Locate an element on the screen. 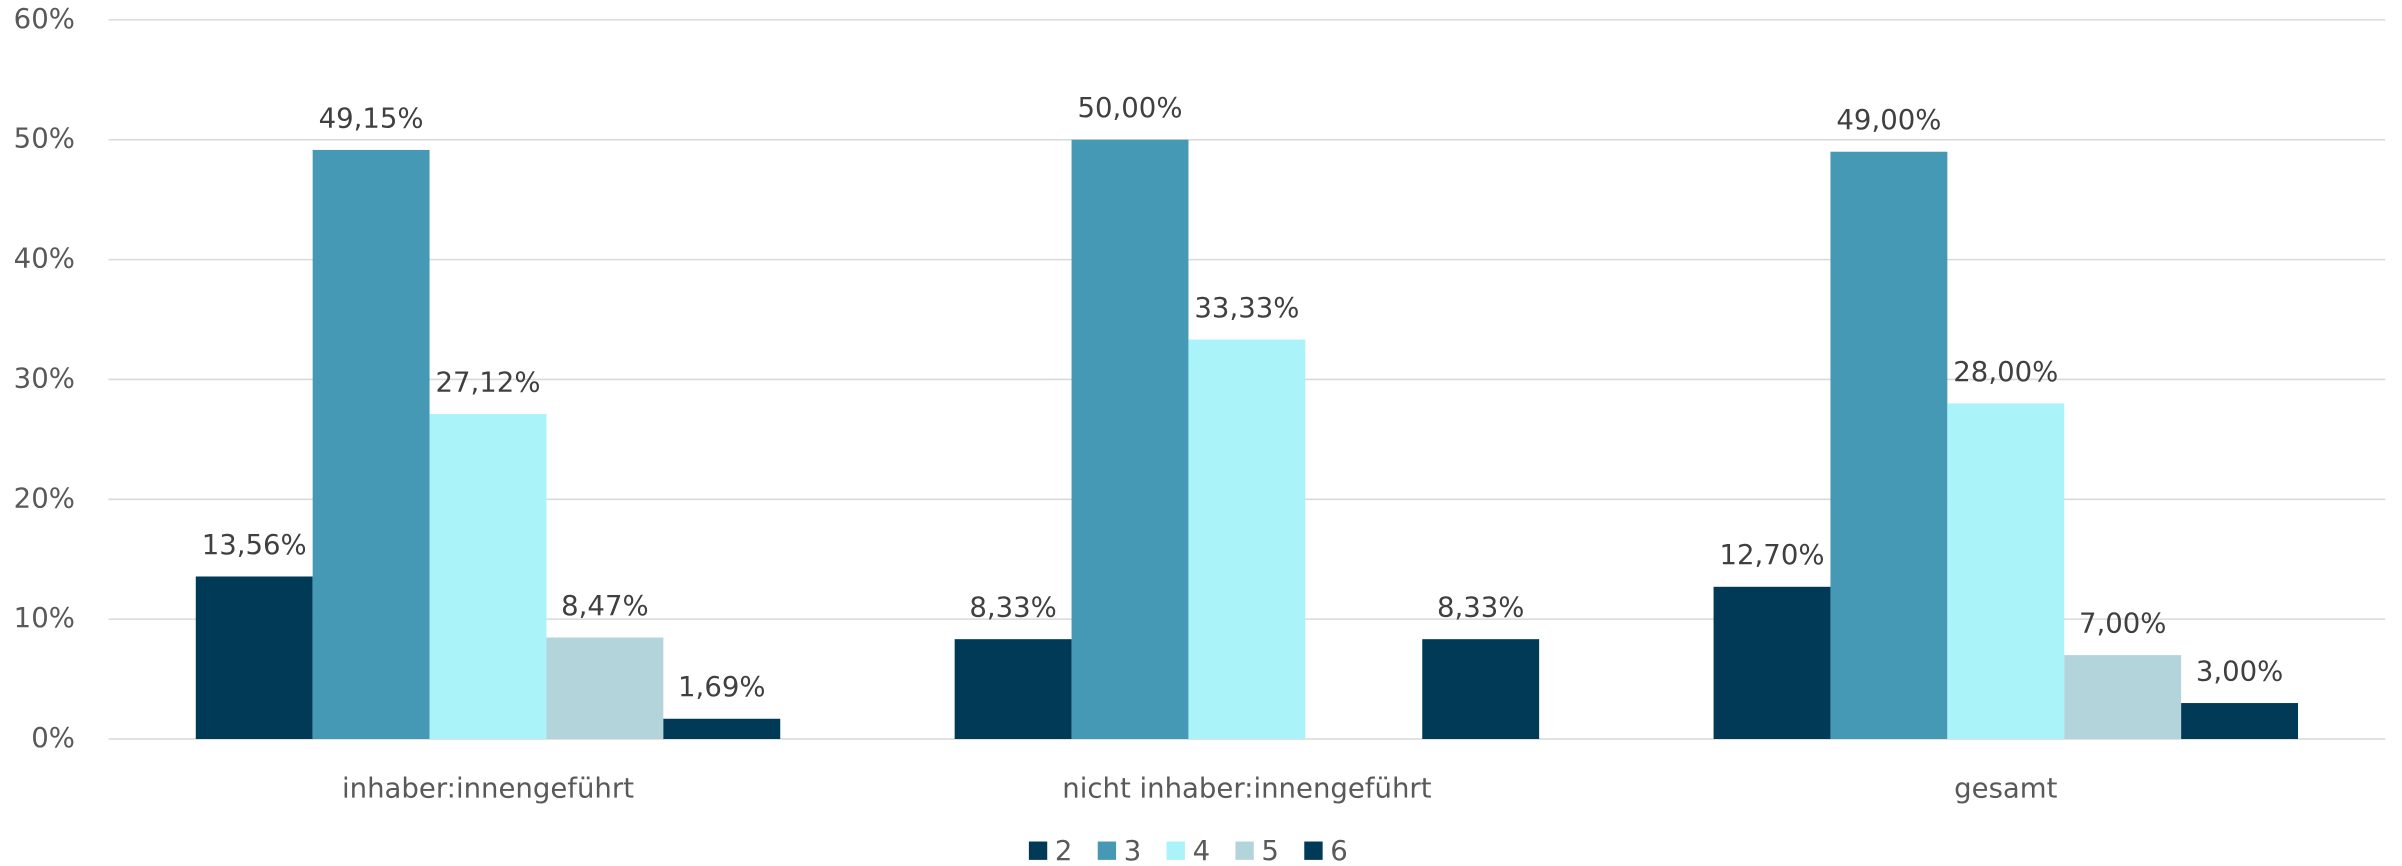 Image resolution: width=2402 pixels, height=866 pixels. x-tick-label: gesamt is located at coordinates (2005, 788).